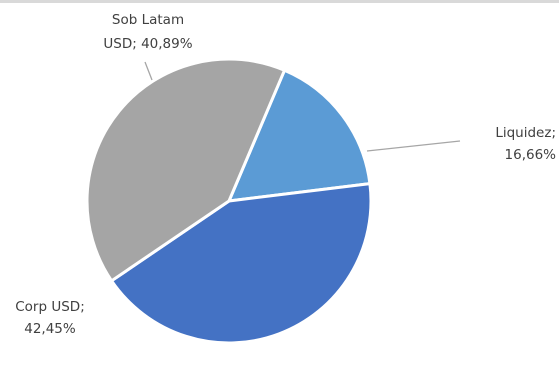  What do you see at coordinates (148, 71) in the screenshot?
I see `leader-line-sob-latam-usd` at bounding box center [148, 71].